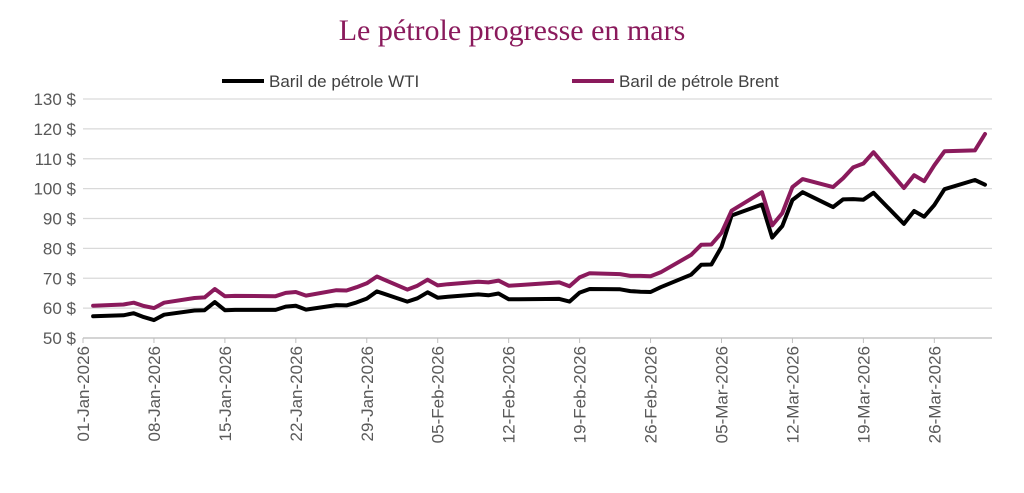  Describe the element at coordinates (792, 394) in the screenshot. I see `x-tick-label: 12-Mar-2026` at that location.